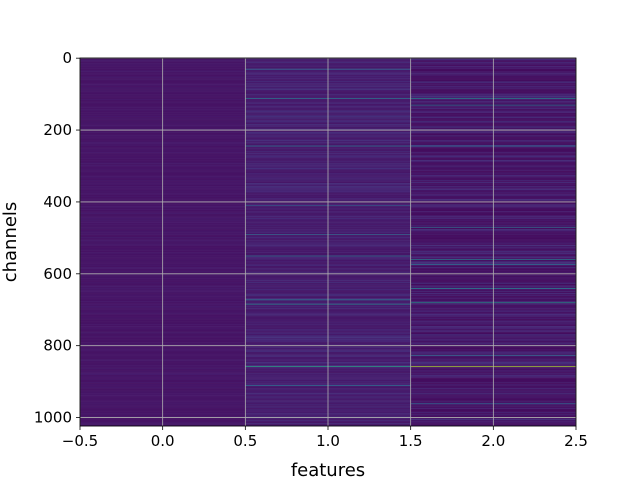 The width and height of the screenshot is (640, 480). What do you see at coordinates (328, 470) in the screenshot?
I see `x-axis-label: features` at bounding box center [328, 470].